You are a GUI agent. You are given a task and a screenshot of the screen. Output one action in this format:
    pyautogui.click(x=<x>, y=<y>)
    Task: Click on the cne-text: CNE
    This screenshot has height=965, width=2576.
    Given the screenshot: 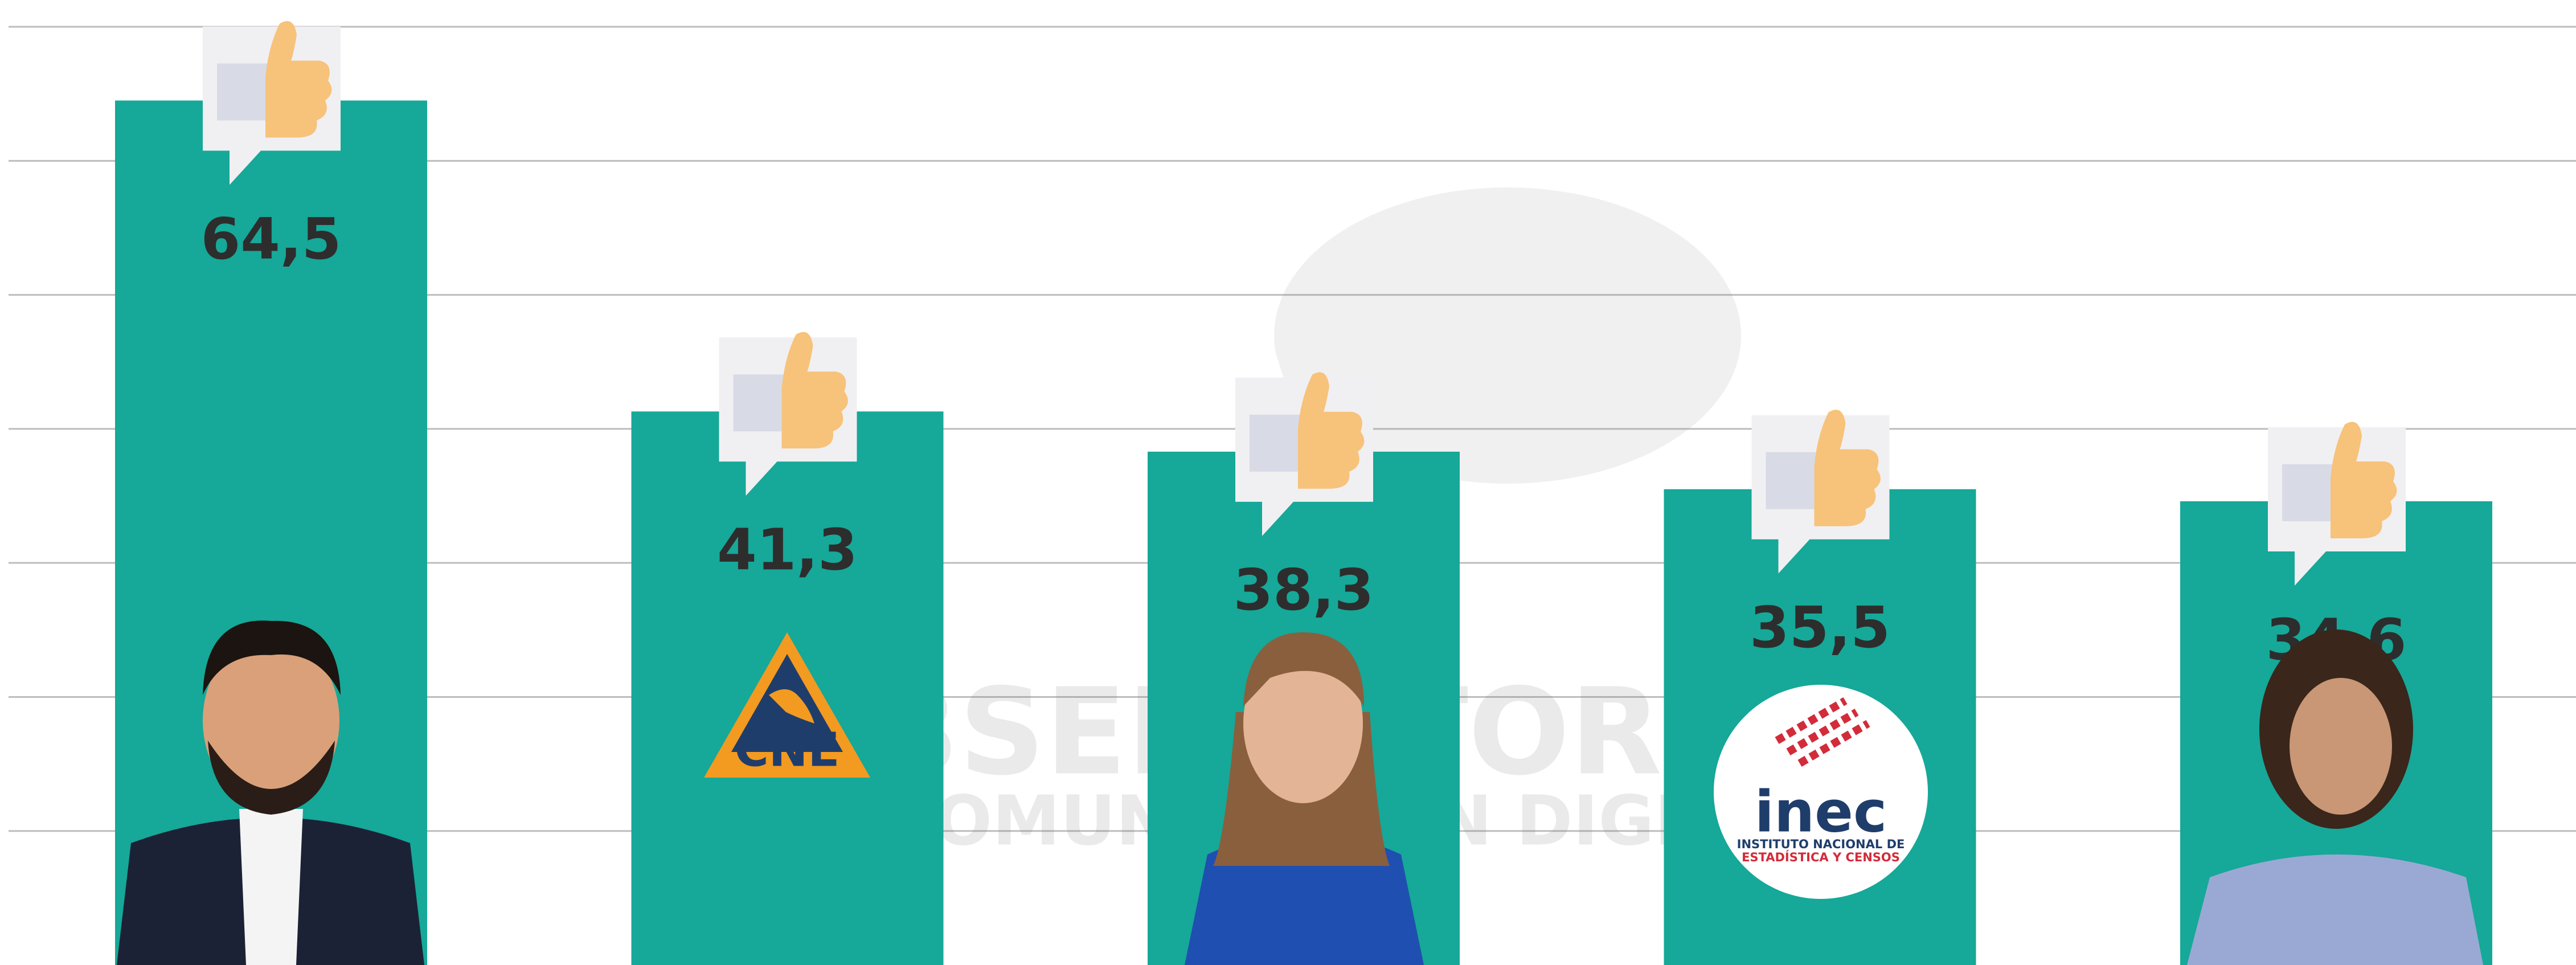 What is the action you would take?
    pyautogui.click(x=787, y=750)
    